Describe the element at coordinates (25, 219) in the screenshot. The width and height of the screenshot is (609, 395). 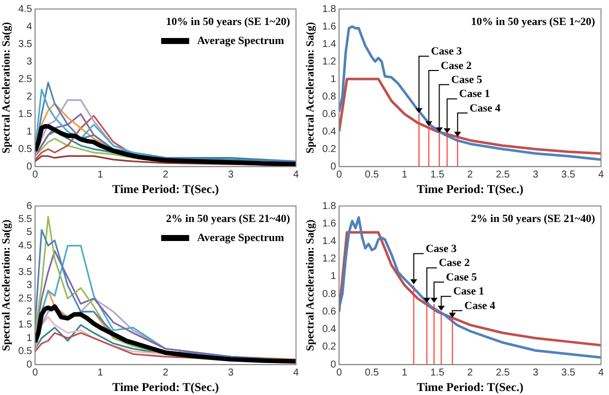
I see `y-tick-label: 5.5` at that location.